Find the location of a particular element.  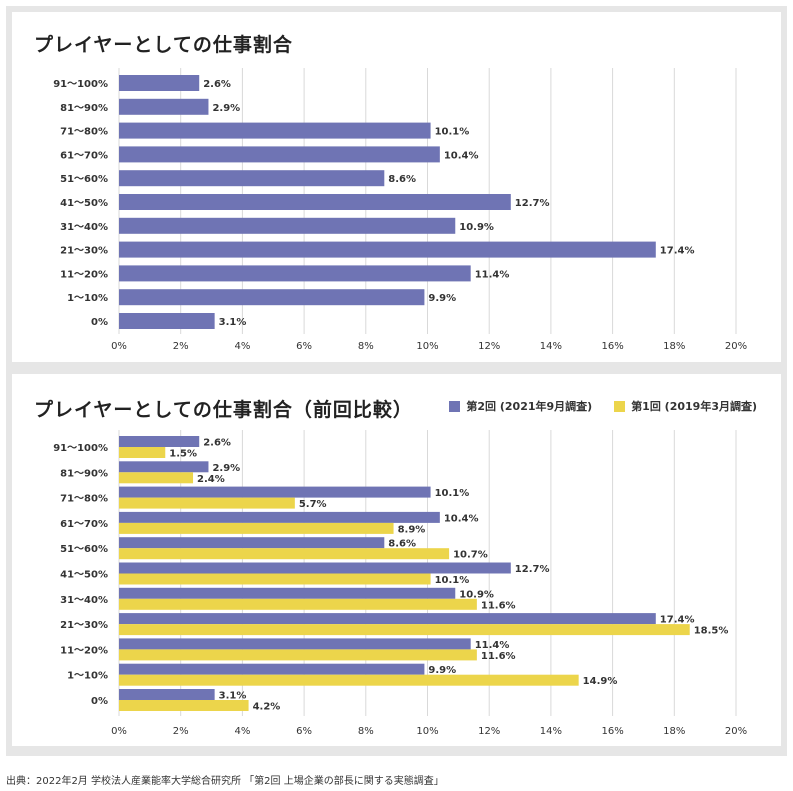

data-label: 5.7% is located at coordinates (313, 504).